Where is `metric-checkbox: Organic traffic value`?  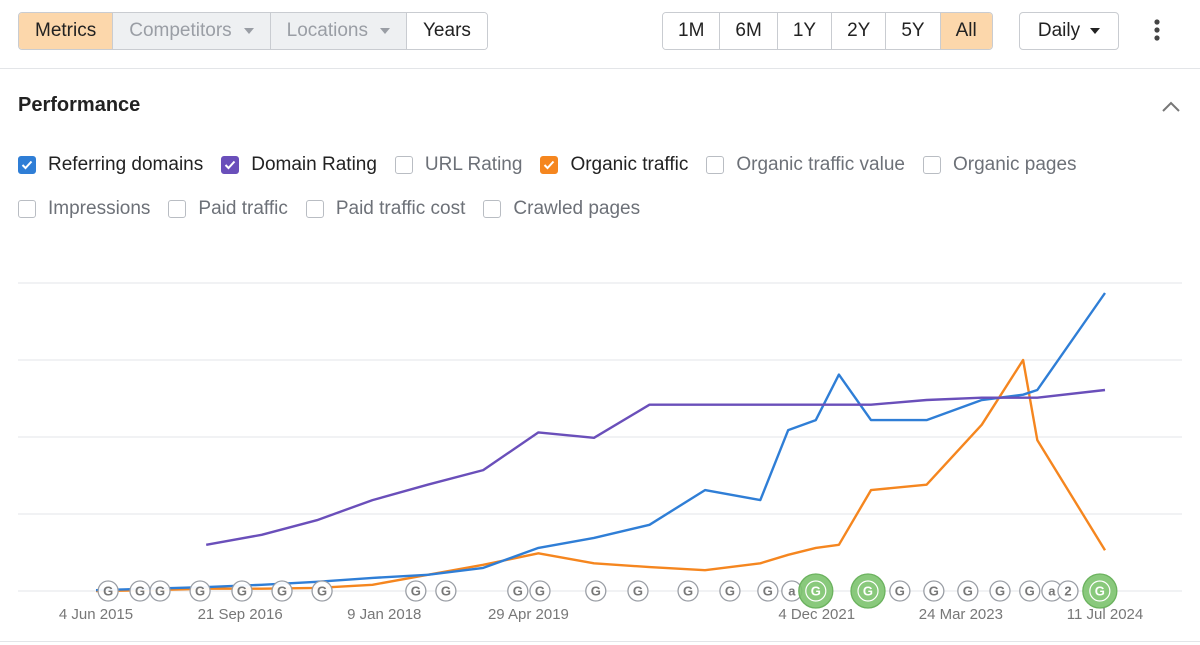
metric-checkbox: Organic traffic value is located at coordinates (805, 165).